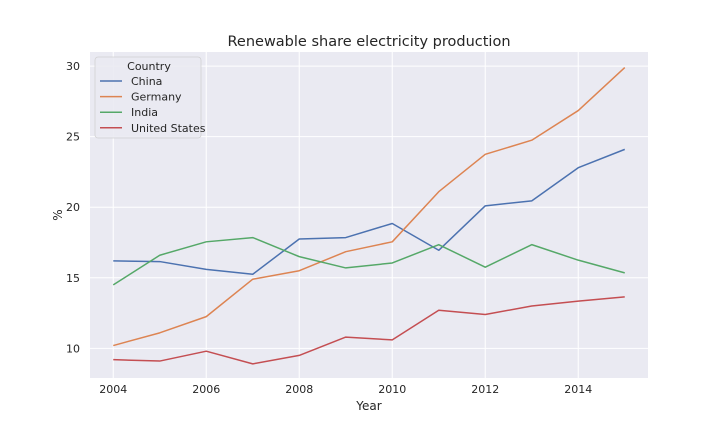 The image size is (720, 432). Describe the element at coordinates (73, 66) in the screenshot. I see `y-tick-label: 30` at that location.